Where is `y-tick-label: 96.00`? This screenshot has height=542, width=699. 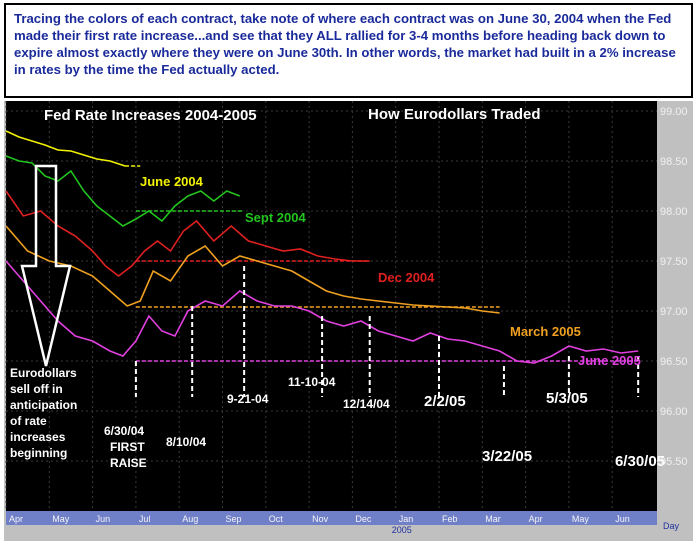 y-tick-label: 96.00 is located at coordinates (674, 412).